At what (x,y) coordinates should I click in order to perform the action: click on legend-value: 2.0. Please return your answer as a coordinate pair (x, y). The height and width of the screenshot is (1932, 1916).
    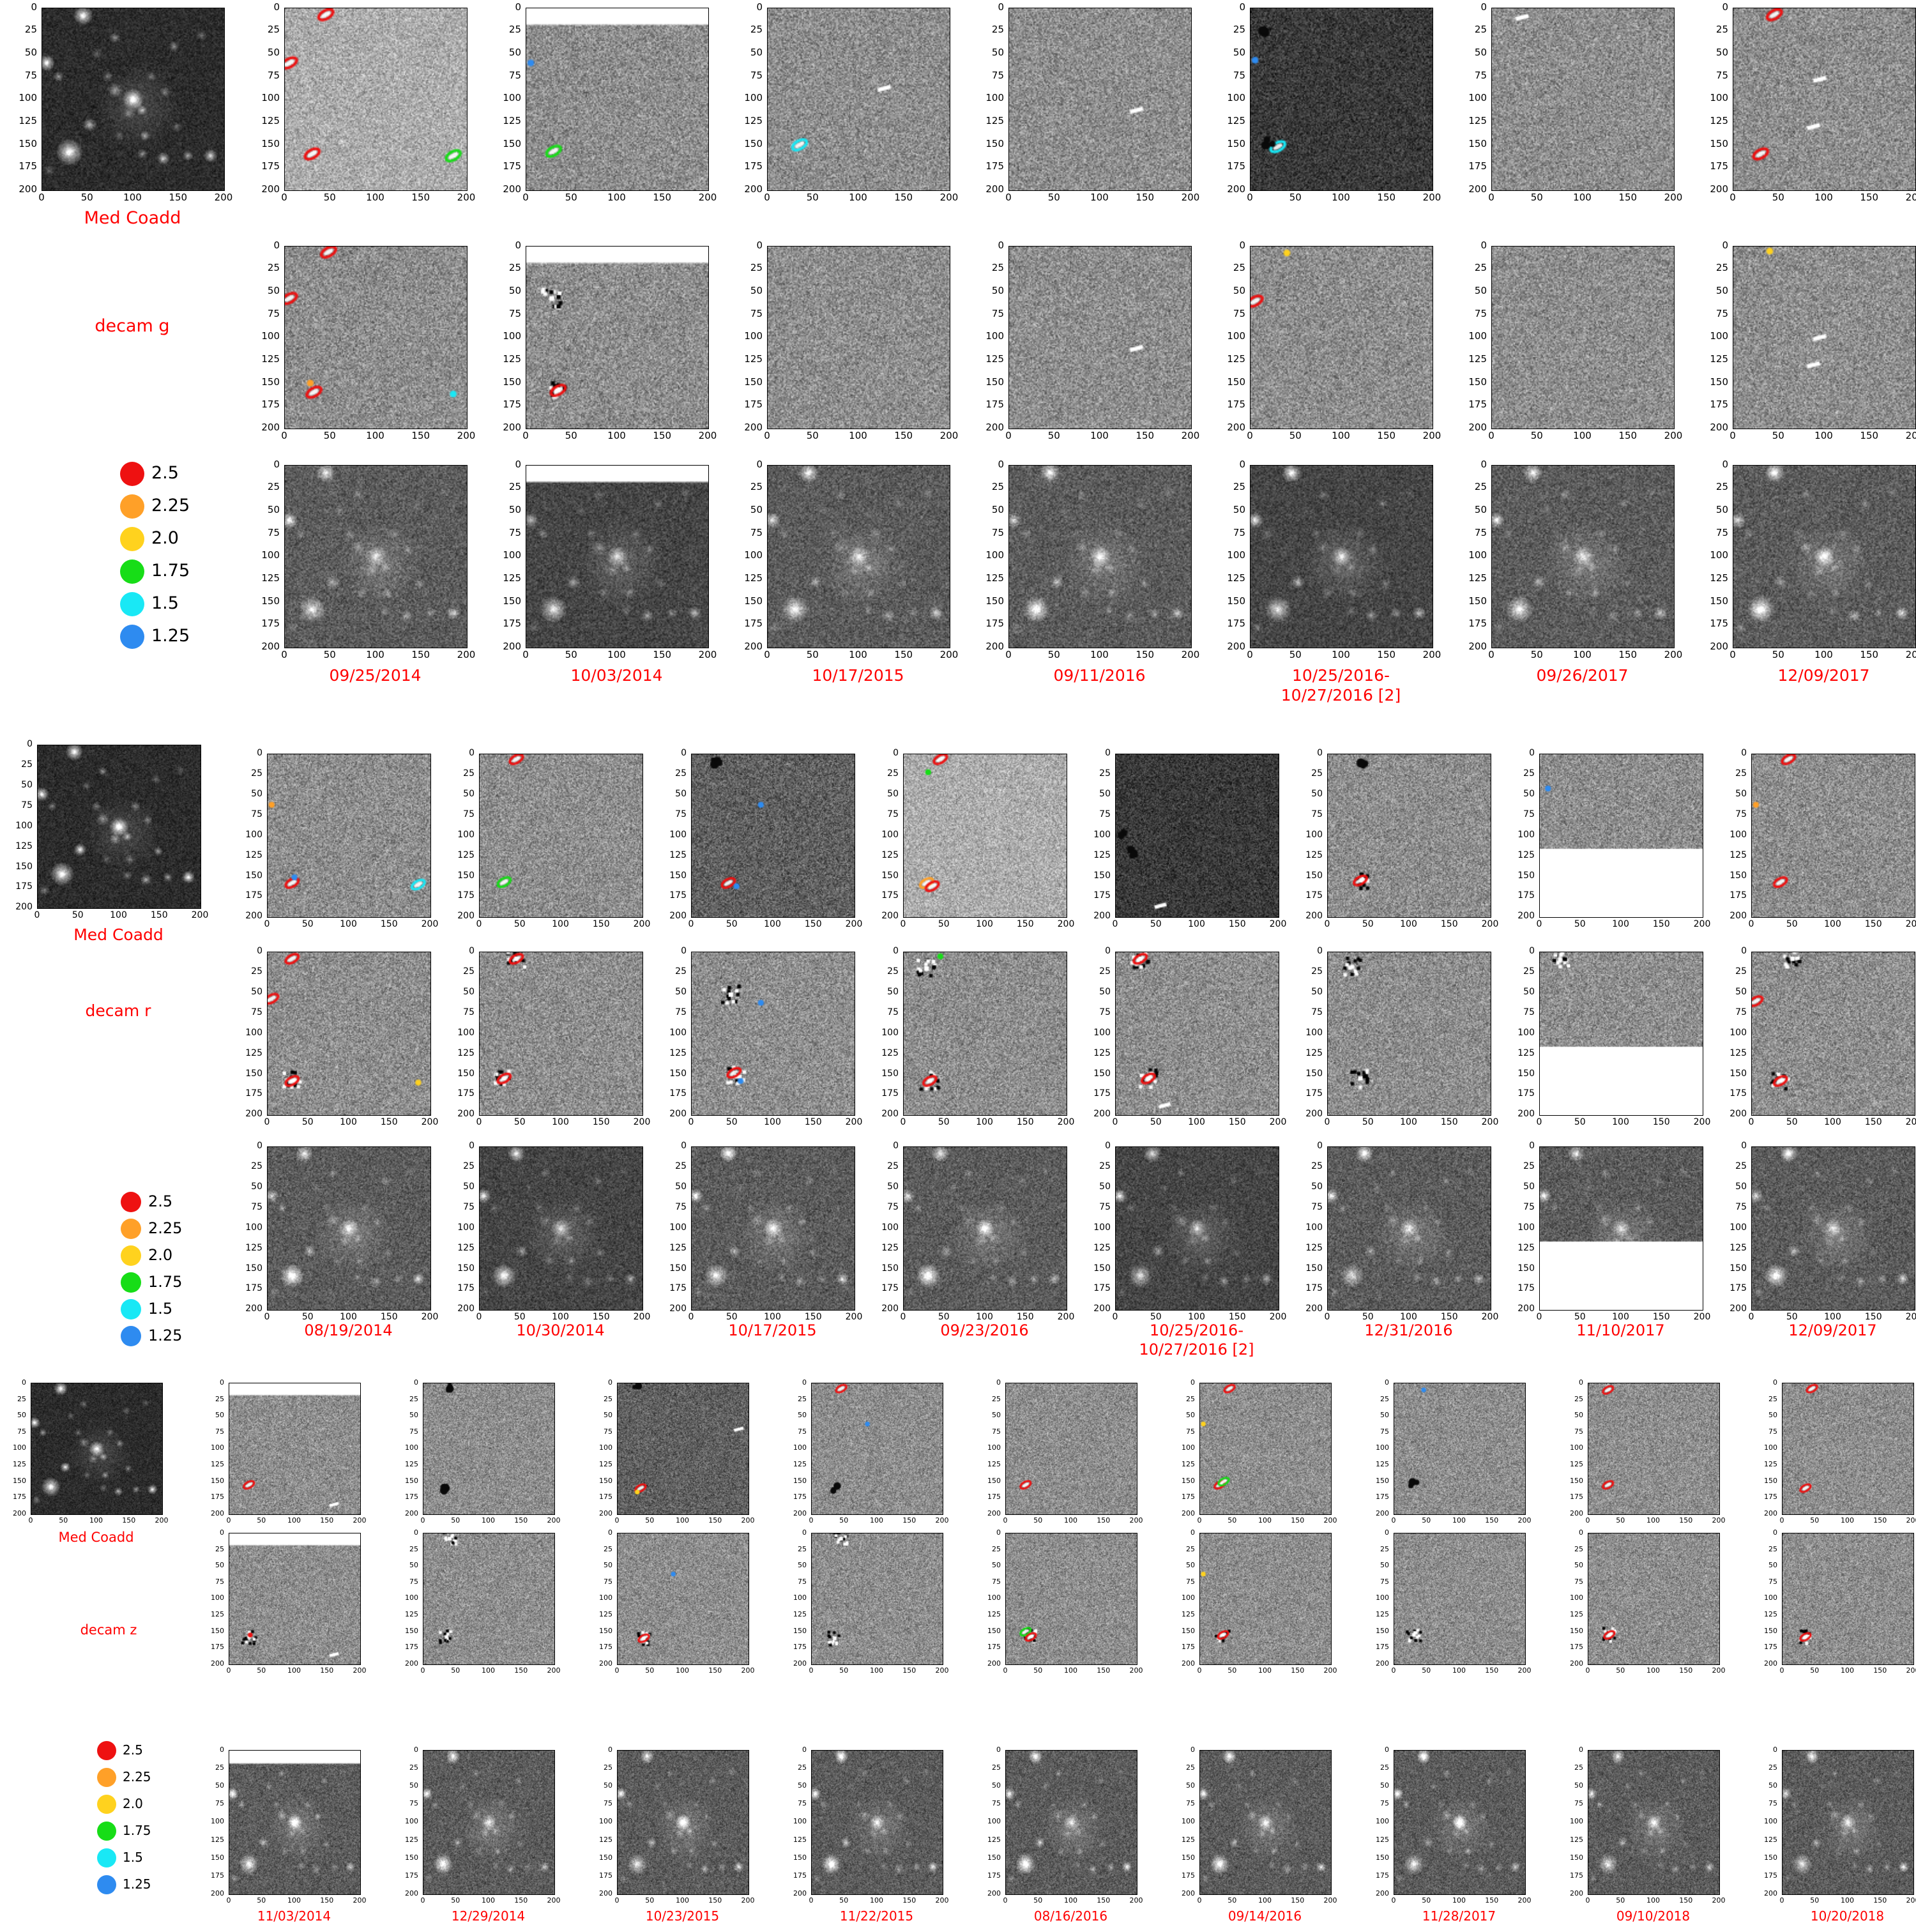
    Looking at the image, I should click on (165, 538).